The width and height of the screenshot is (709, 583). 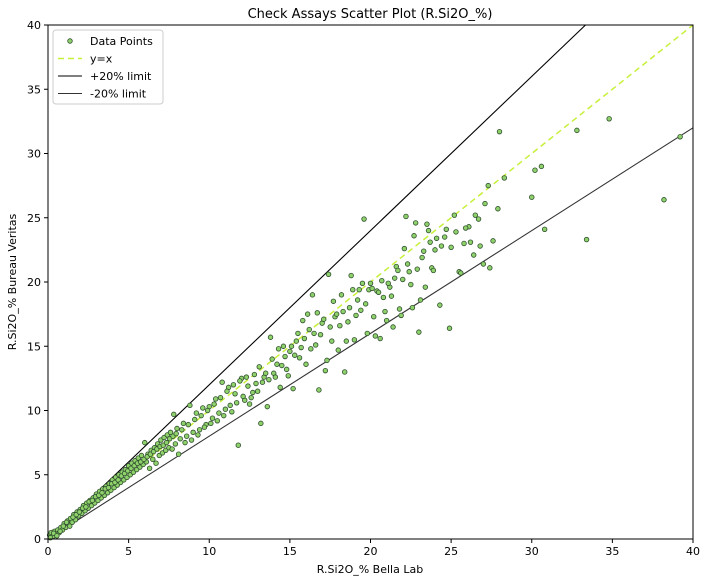 I want to click on x-tick-label: 30, so click(x=532, y=551).